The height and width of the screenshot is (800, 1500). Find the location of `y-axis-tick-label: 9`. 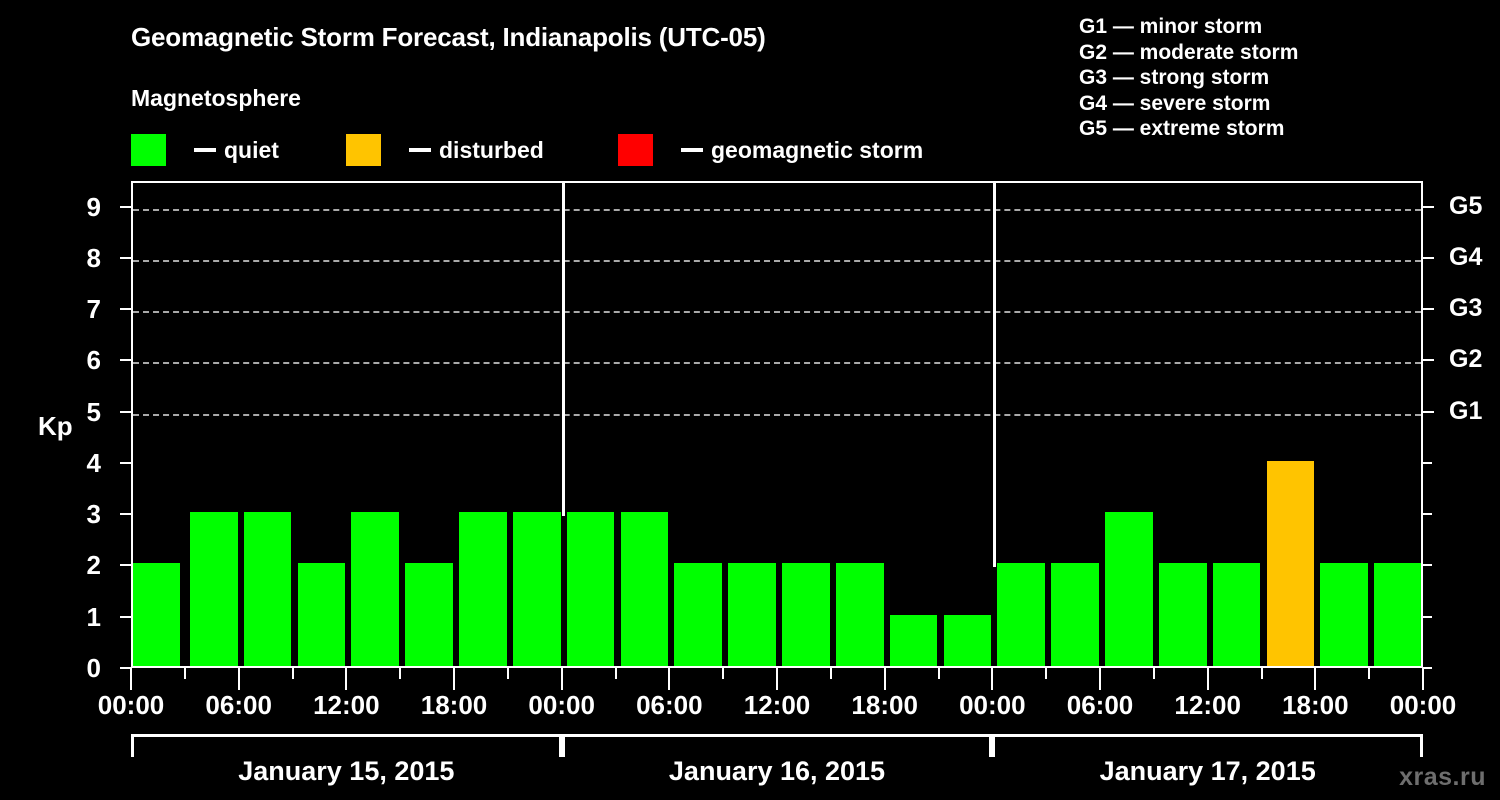

y-axis-tick-label: 9 is located at coordinates (93, 206).